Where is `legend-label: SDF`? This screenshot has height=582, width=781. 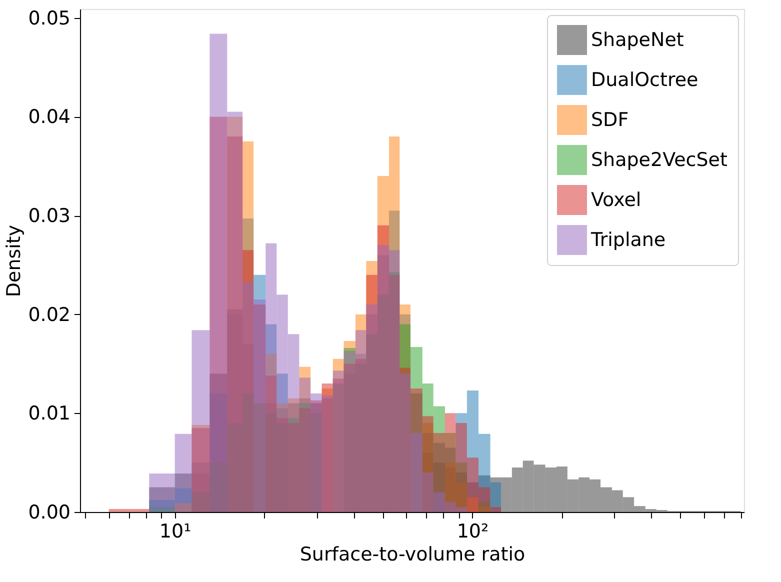
legend-label: SDF is located at coordinates (610, 120).